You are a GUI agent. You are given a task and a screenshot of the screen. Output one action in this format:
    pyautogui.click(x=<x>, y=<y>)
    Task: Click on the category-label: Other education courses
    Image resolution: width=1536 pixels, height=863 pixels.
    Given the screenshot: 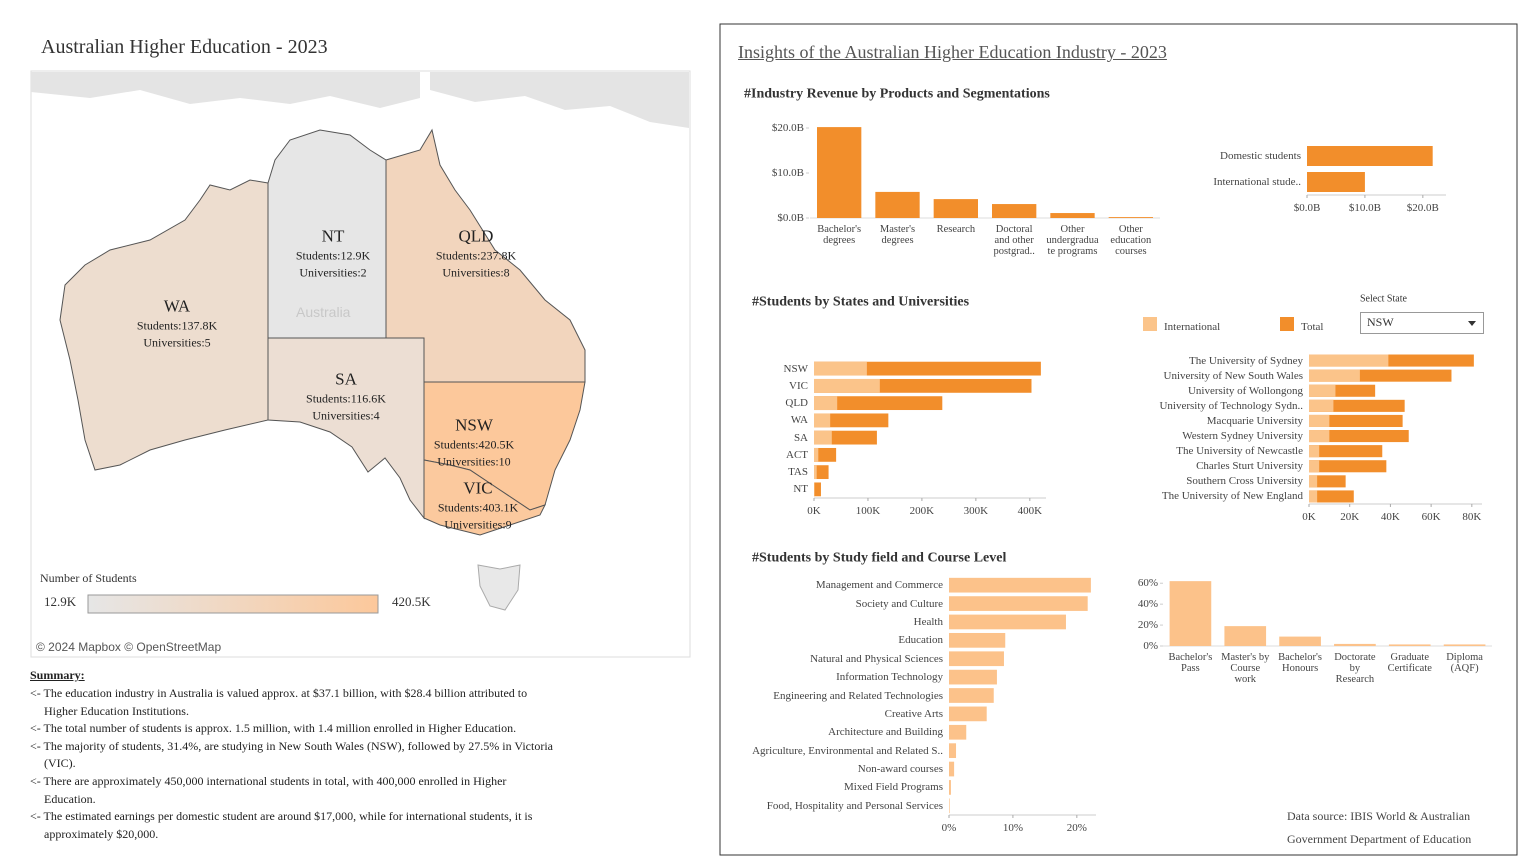 What is the action you would take?
    pyautogui.click(x=1131, y=240)
    